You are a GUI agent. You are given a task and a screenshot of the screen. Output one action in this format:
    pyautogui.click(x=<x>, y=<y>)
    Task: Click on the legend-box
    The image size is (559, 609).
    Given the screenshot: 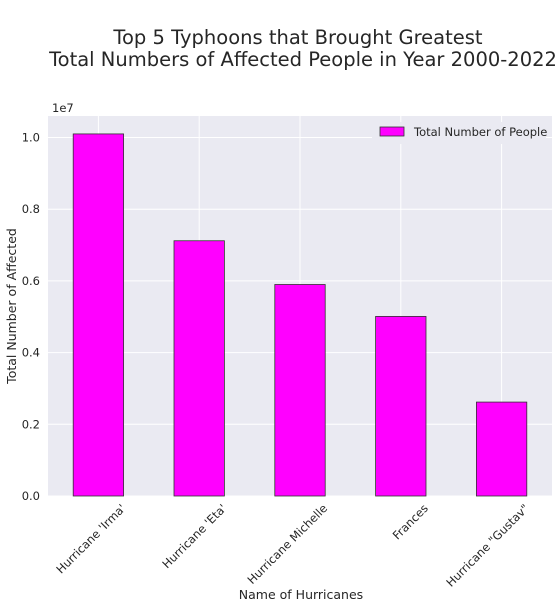 What is the action you would take?
    pyautogui.click(x=459, y=133)
    